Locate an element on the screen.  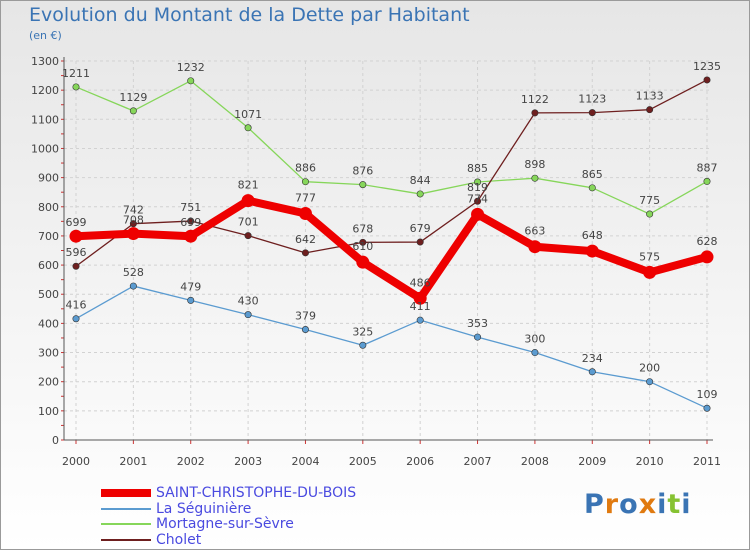
data-label: 411 is located at coordinates (420, 306).